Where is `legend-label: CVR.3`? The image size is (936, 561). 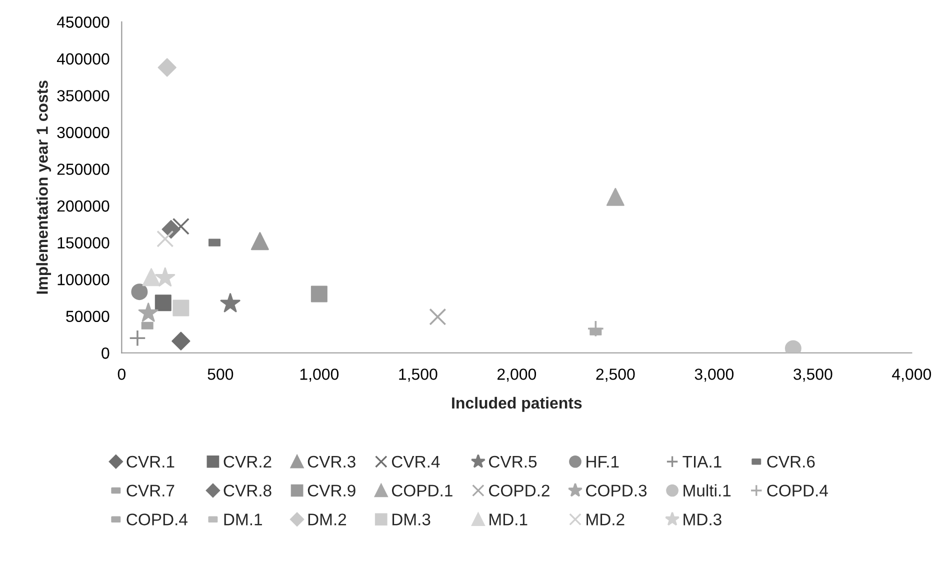 legend-label: CVR.3 is located at coordinates (332, 462).